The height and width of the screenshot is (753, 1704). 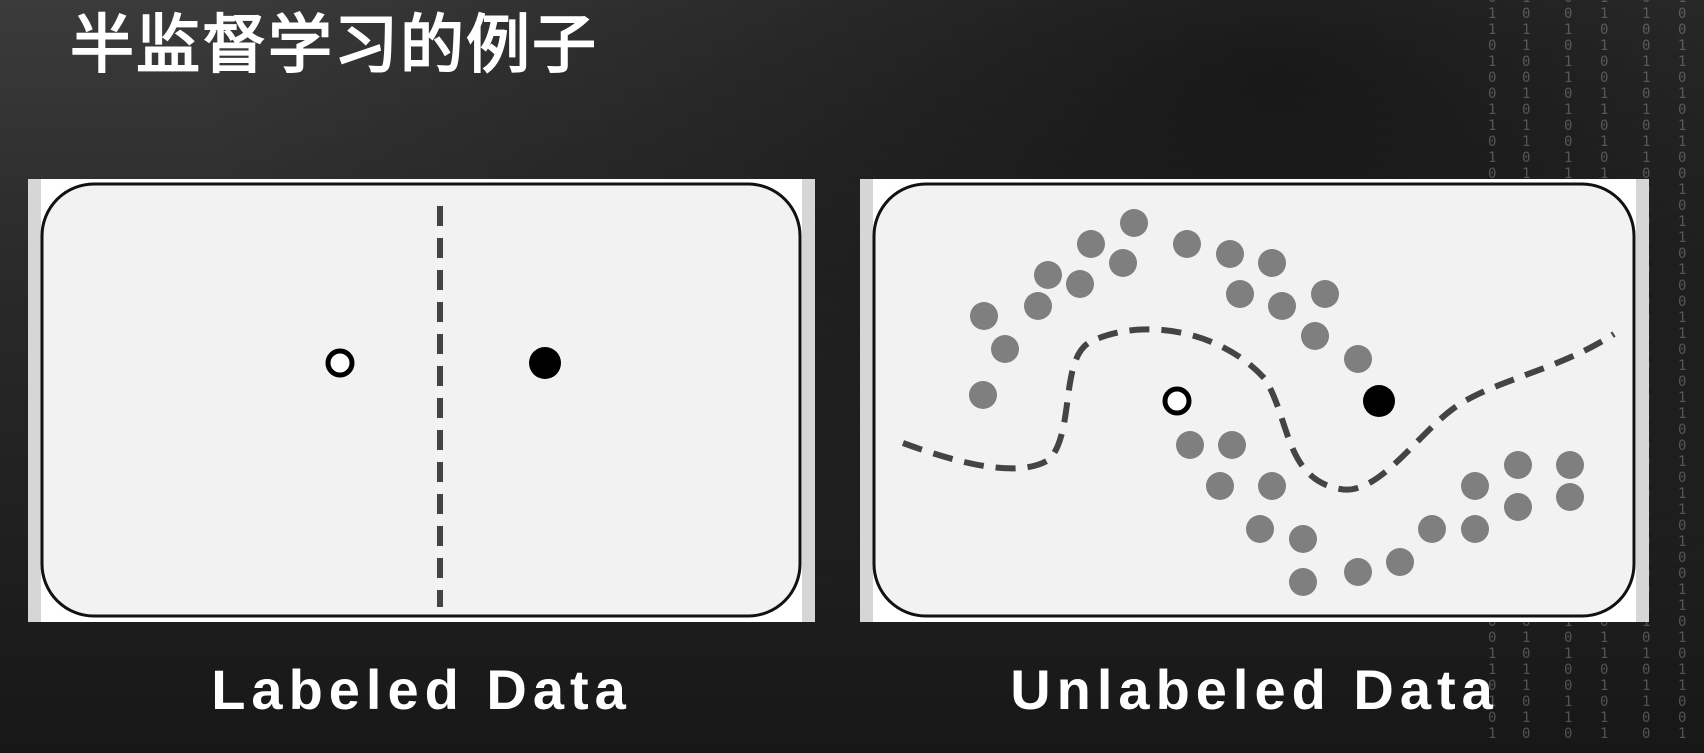 I want to click on labeled-data-caption: Labeled Data, so click(x=421, y=689).